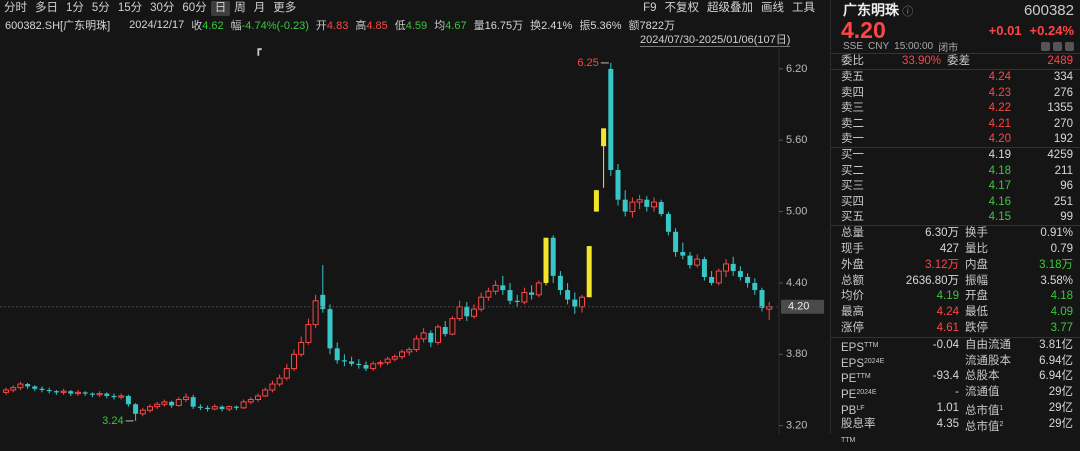  I want to click on period-tab: 多日, so click(46, 8).